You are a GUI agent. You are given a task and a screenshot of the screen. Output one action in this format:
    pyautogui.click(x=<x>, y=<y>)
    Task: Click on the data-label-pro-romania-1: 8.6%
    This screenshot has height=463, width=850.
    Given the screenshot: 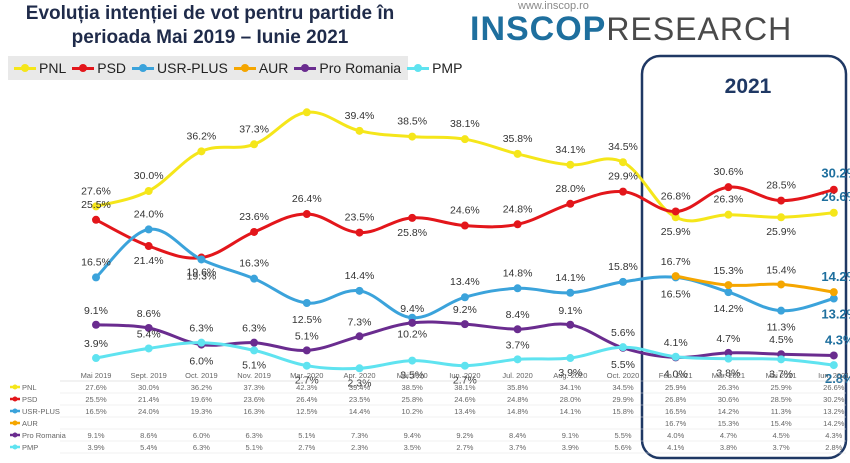 What is the action you would take?
    pyautogui.click(x=149, y=314)
    